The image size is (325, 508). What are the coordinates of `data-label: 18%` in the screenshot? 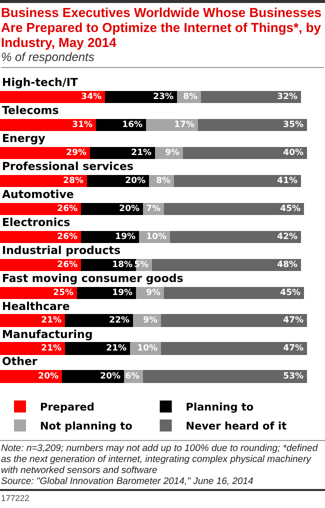 It's located at (122, 265).